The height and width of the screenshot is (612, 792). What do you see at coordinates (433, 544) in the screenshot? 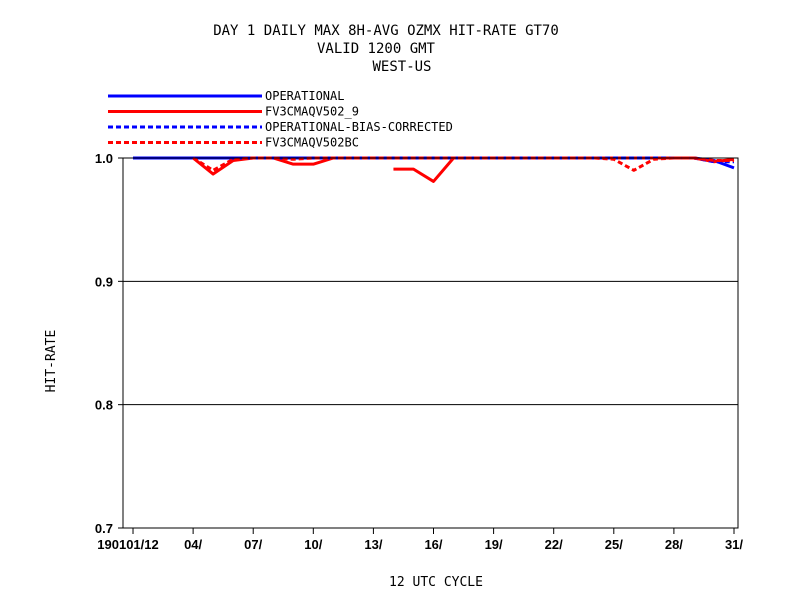
I see `x-tick-label: 16/` at bounding box center [433, 544].